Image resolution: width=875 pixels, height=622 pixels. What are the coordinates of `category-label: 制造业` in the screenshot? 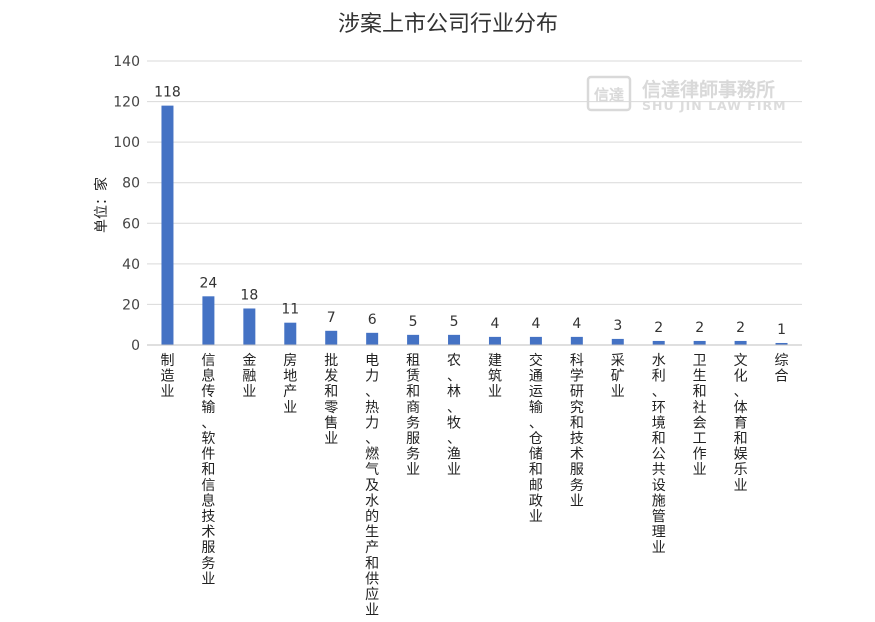 It's located at (167, 376).